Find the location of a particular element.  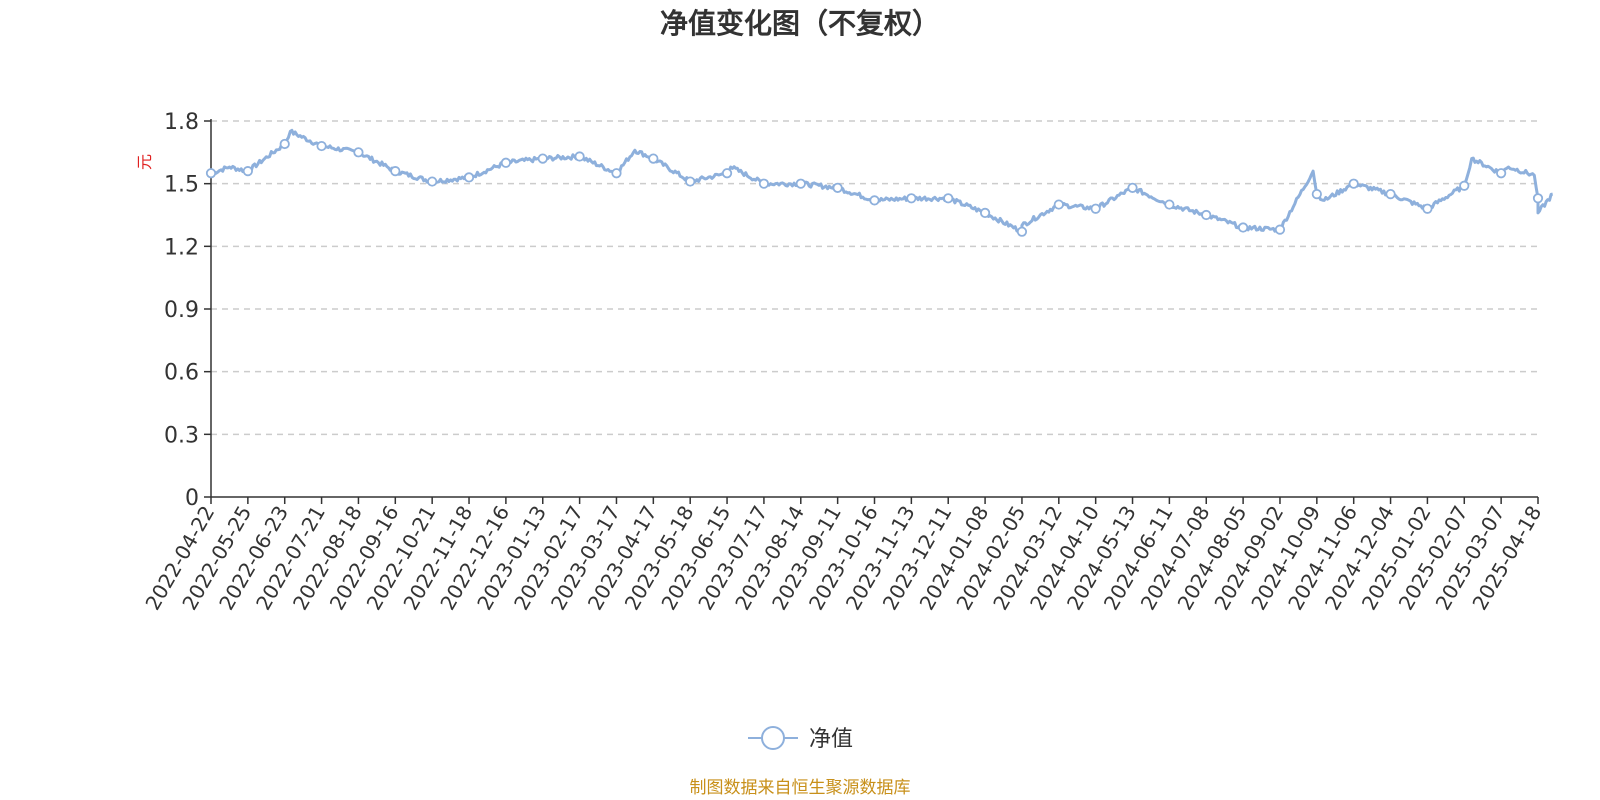

legend: 净值 is located at coordinates (800, 739).